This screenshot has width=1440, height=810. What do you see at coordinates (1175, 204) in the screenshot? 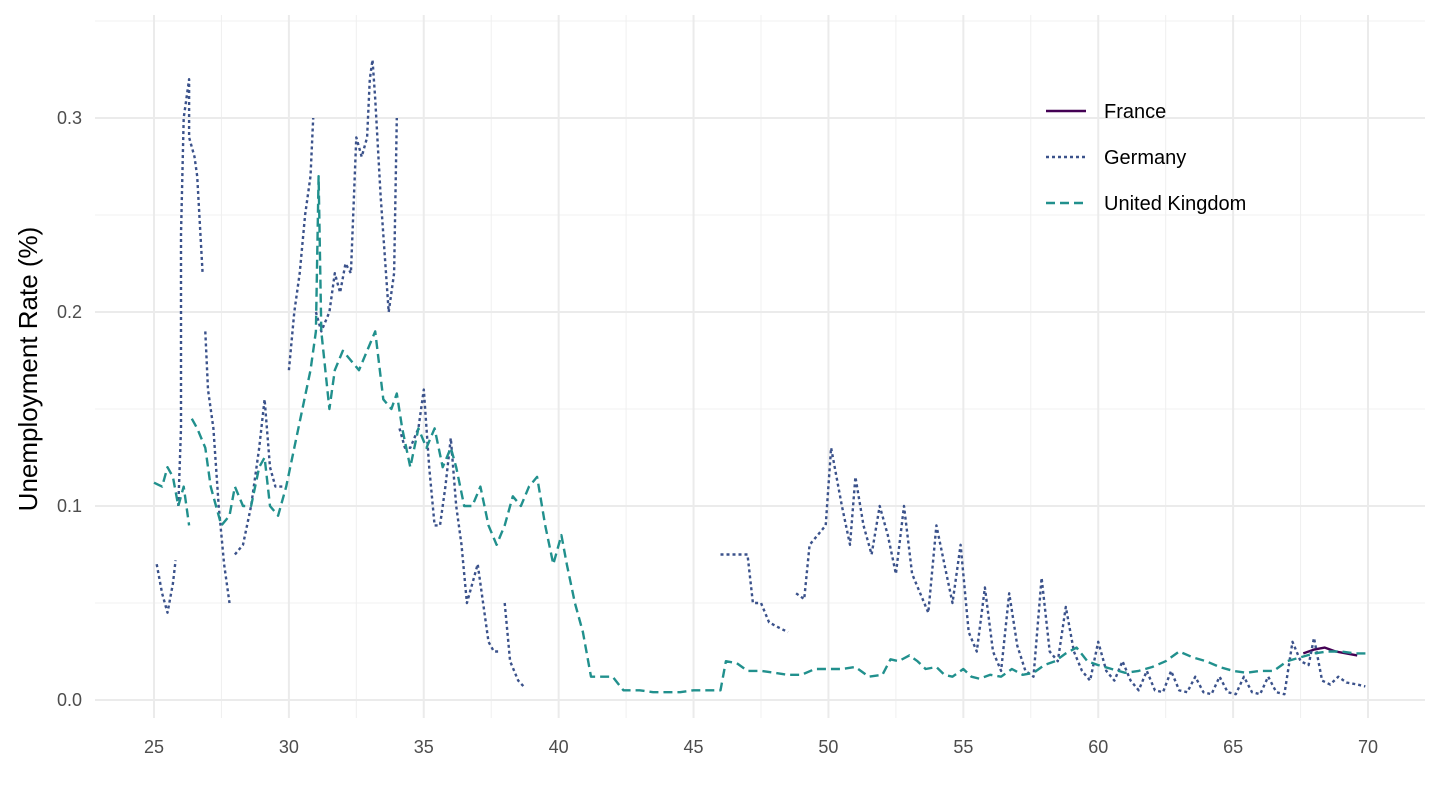
I see `legend-label-united-kingdom: United Kingdom` at bounding box center [1175, 204].